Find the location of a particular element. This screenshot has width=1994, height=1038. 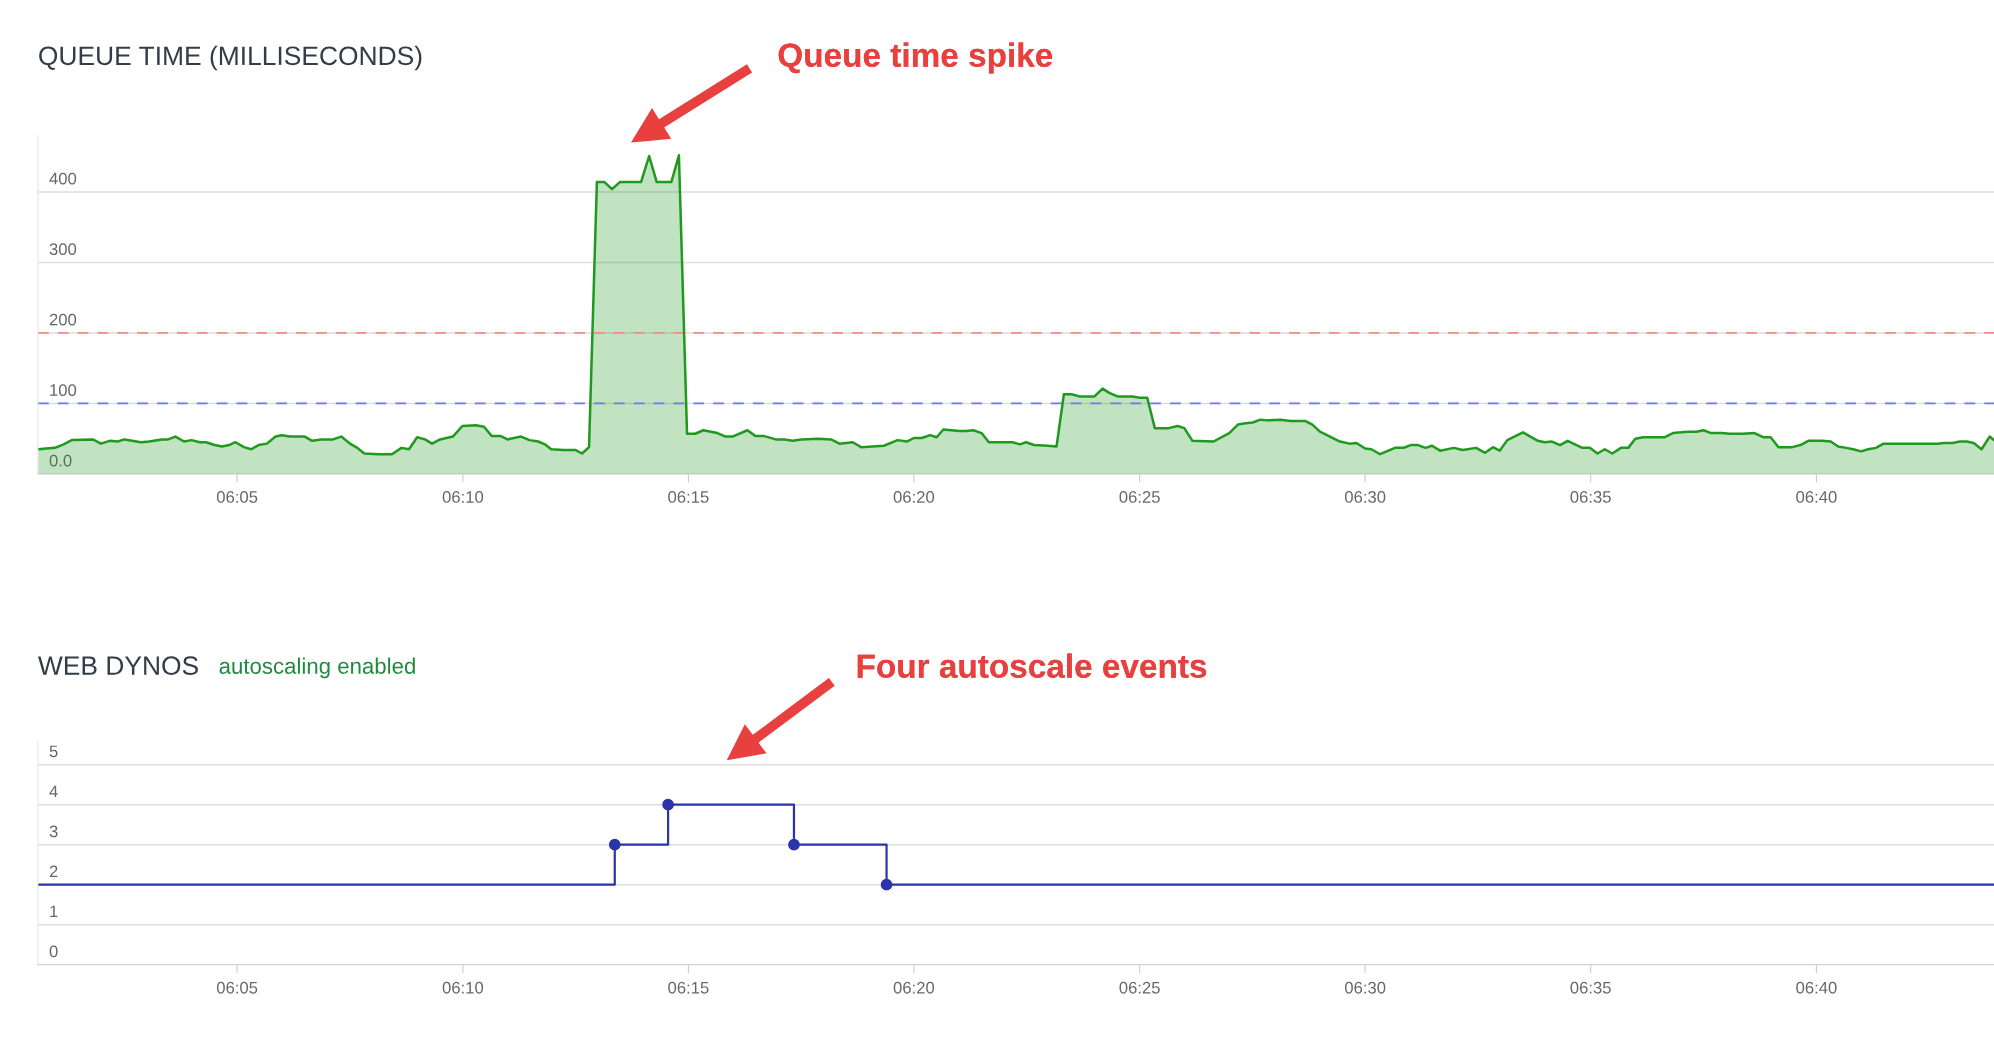

text: Four autoscale events is located at coordinates (1032, 665).